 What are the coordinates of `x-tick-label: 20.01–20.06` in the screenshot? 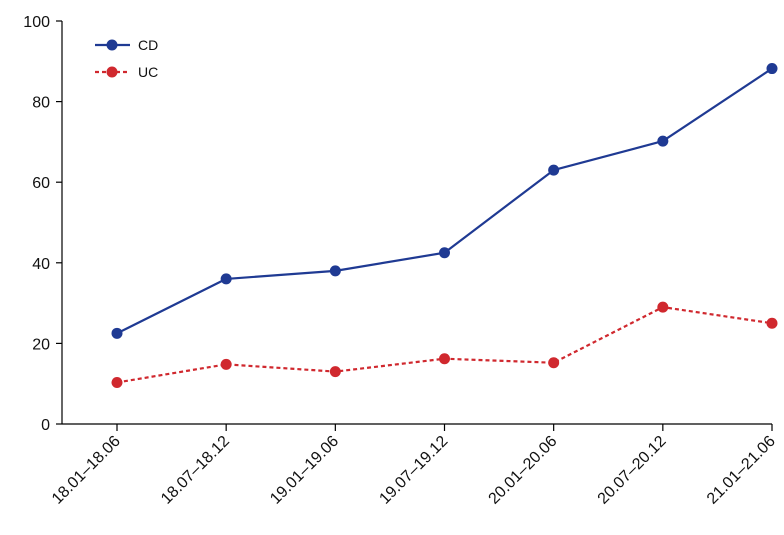 It's located at (523, 470).